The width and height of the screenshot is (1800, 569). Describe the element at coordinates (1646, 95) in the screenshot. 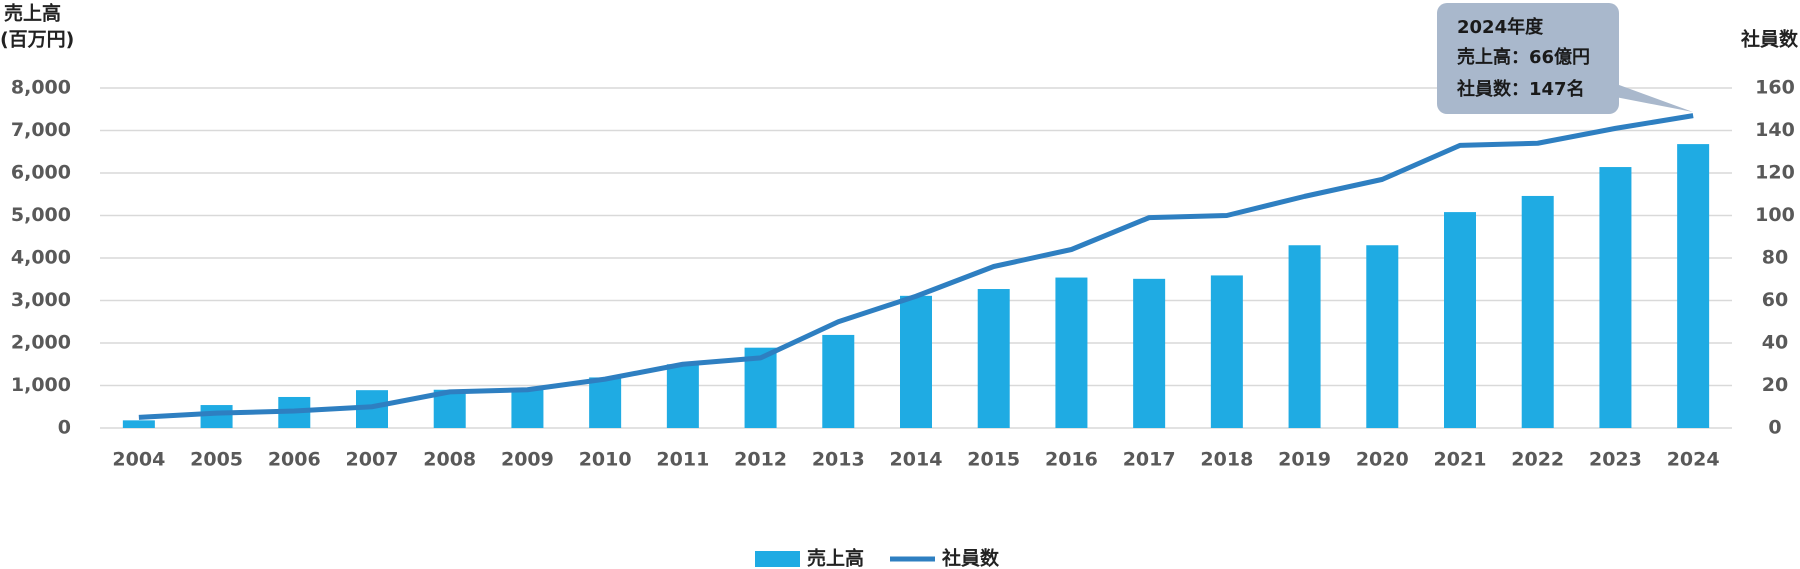

I see `annotation-pointer` at that location.